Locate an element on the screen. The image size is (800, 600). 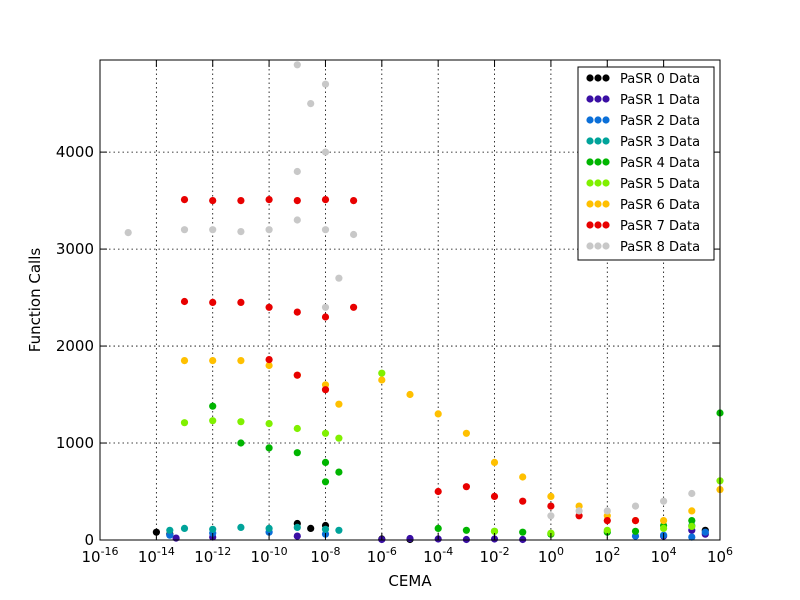
y-tick-label: 1000 is located at coordinates (75, 443).